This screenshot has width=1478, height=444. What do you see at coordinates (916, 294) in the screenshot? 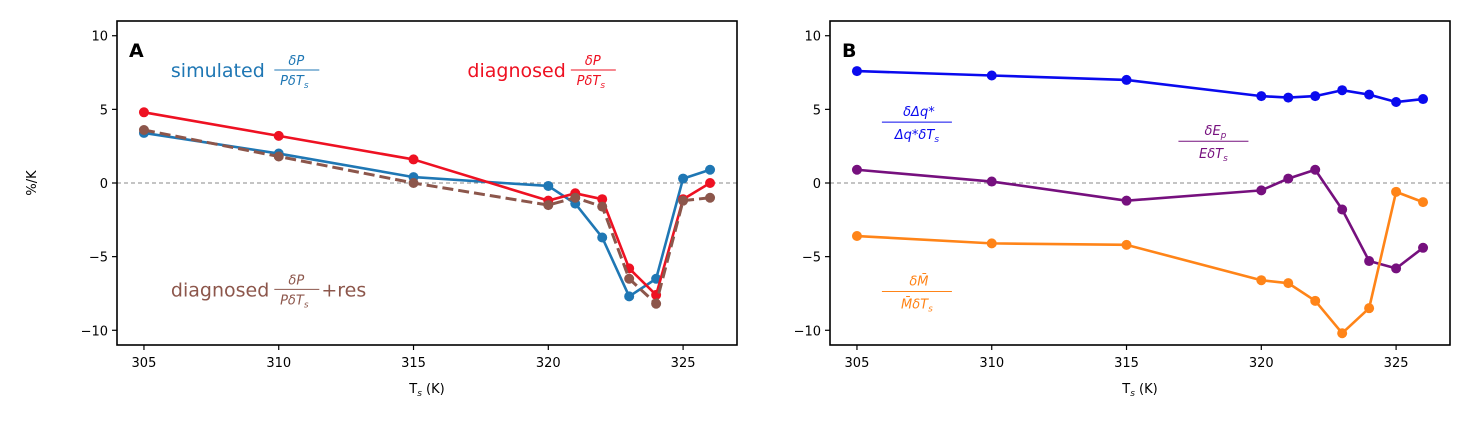
I see `annotation-2: δM̄ M̄δTs` at bounding box center [916, 294].